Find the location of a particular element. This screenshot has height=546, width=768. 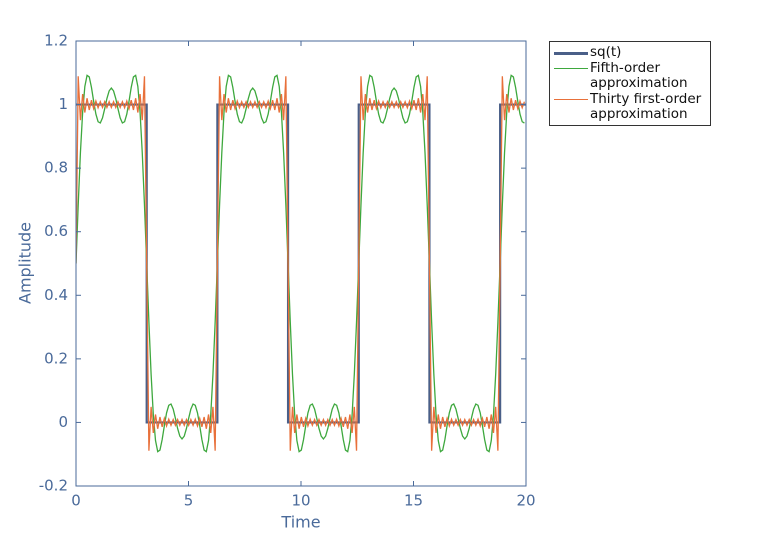

legend-item: Fifth-order approximation is located at coordinates (630, 76).